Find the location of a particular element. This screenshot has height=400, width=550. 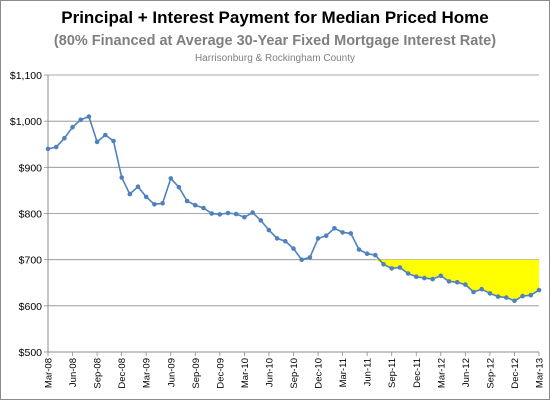

x-tick-label: Jun-10 is located at coordinates (269, 372).